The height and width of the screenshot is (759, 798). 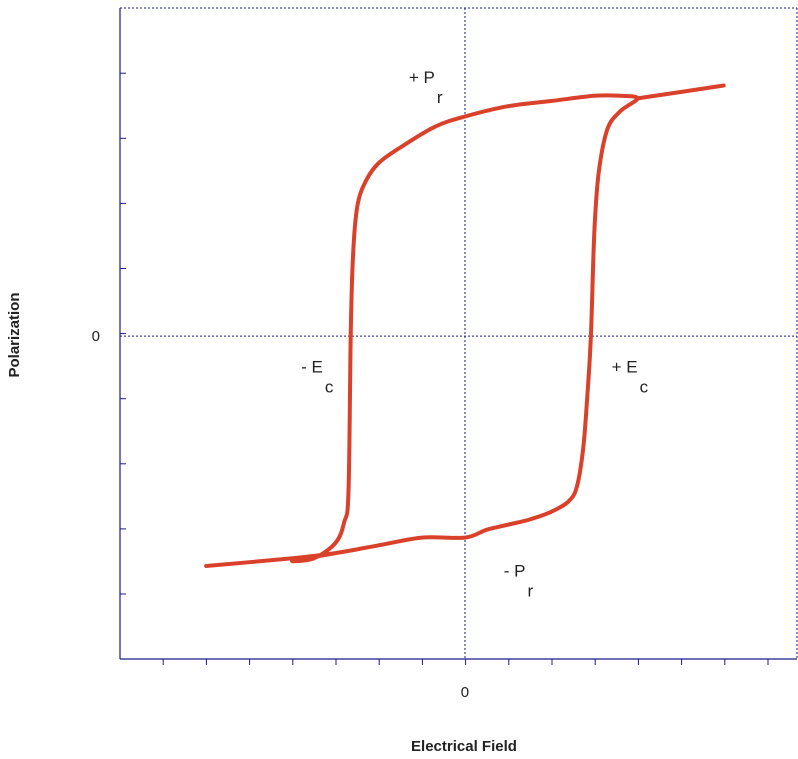 What do you see at coordinates (14, 334) in the screenshot?
I see `y-axis-title: Polarization` at bounding box center [14, 334].